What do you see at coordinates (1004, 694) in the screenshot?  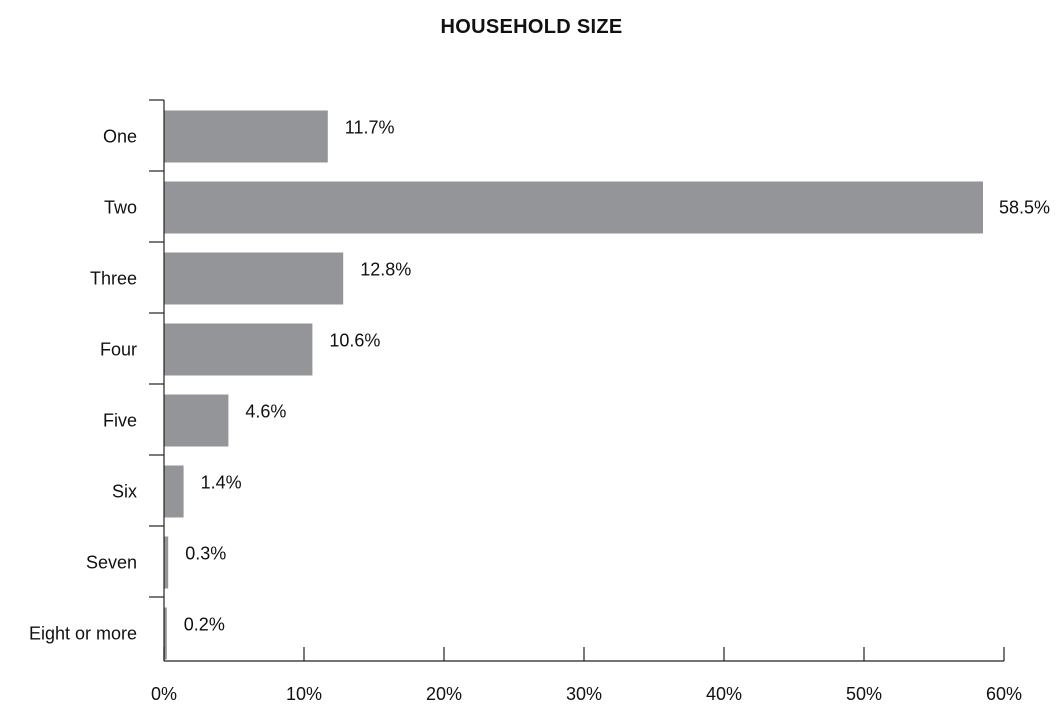 I see `x-tick-label: 60%` at bounding box center [1004, 694].